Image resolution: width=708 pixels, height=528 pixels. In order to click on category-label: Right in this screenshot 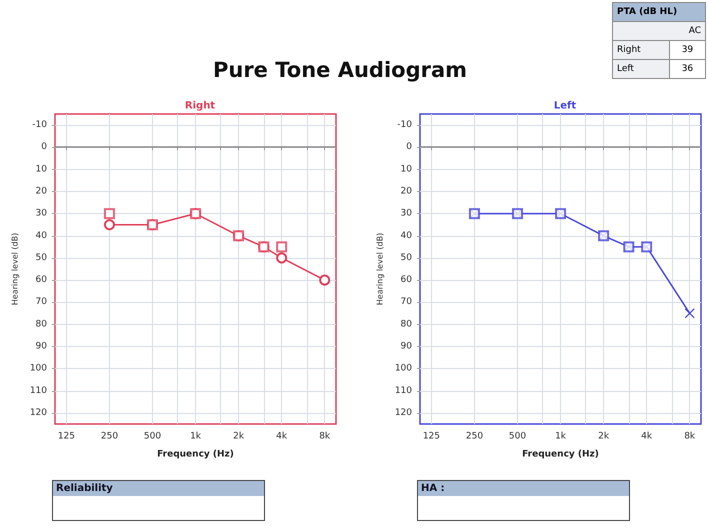, I will do `click(641, 50)`.